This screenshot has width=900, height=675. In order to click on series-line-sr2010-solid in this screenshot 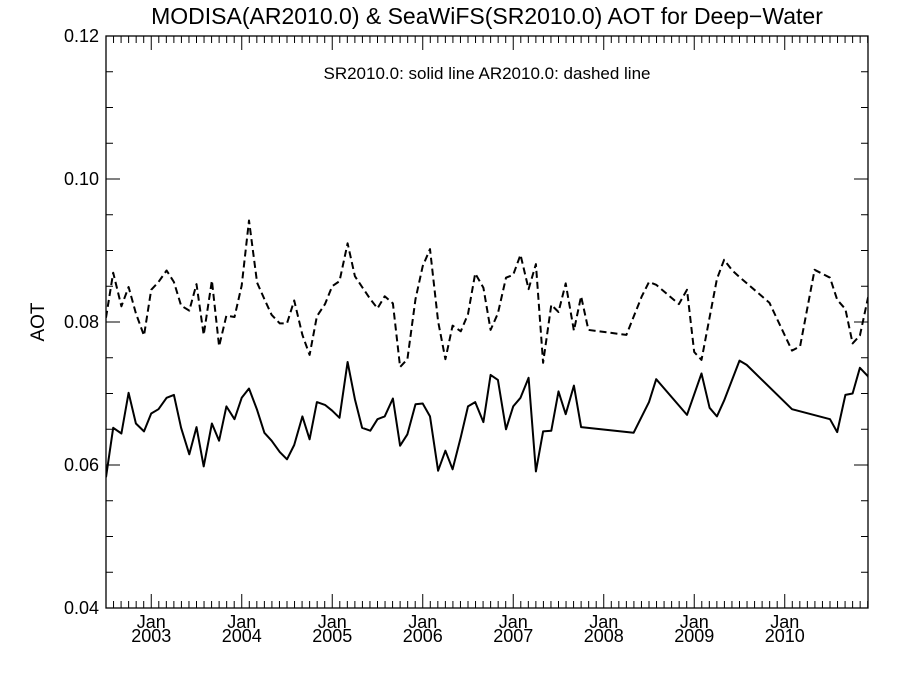, I will do `click(487, 418)`.